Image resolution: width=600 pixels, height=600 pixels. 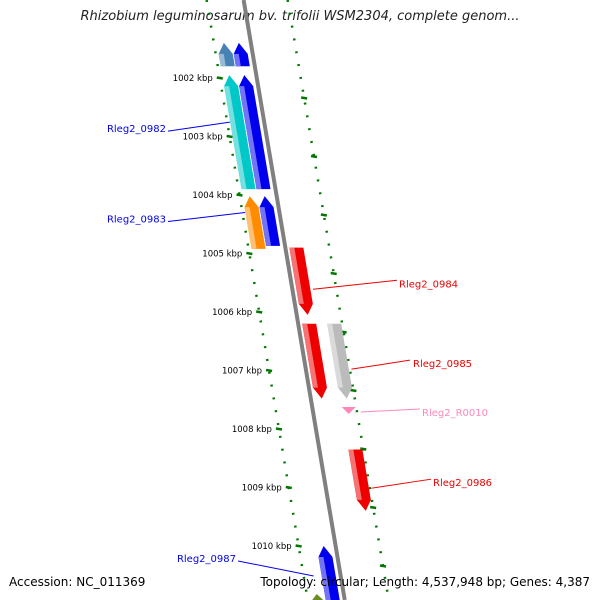 I want to click on tick-label: 1006 kbp, so click(x=232, y=313).